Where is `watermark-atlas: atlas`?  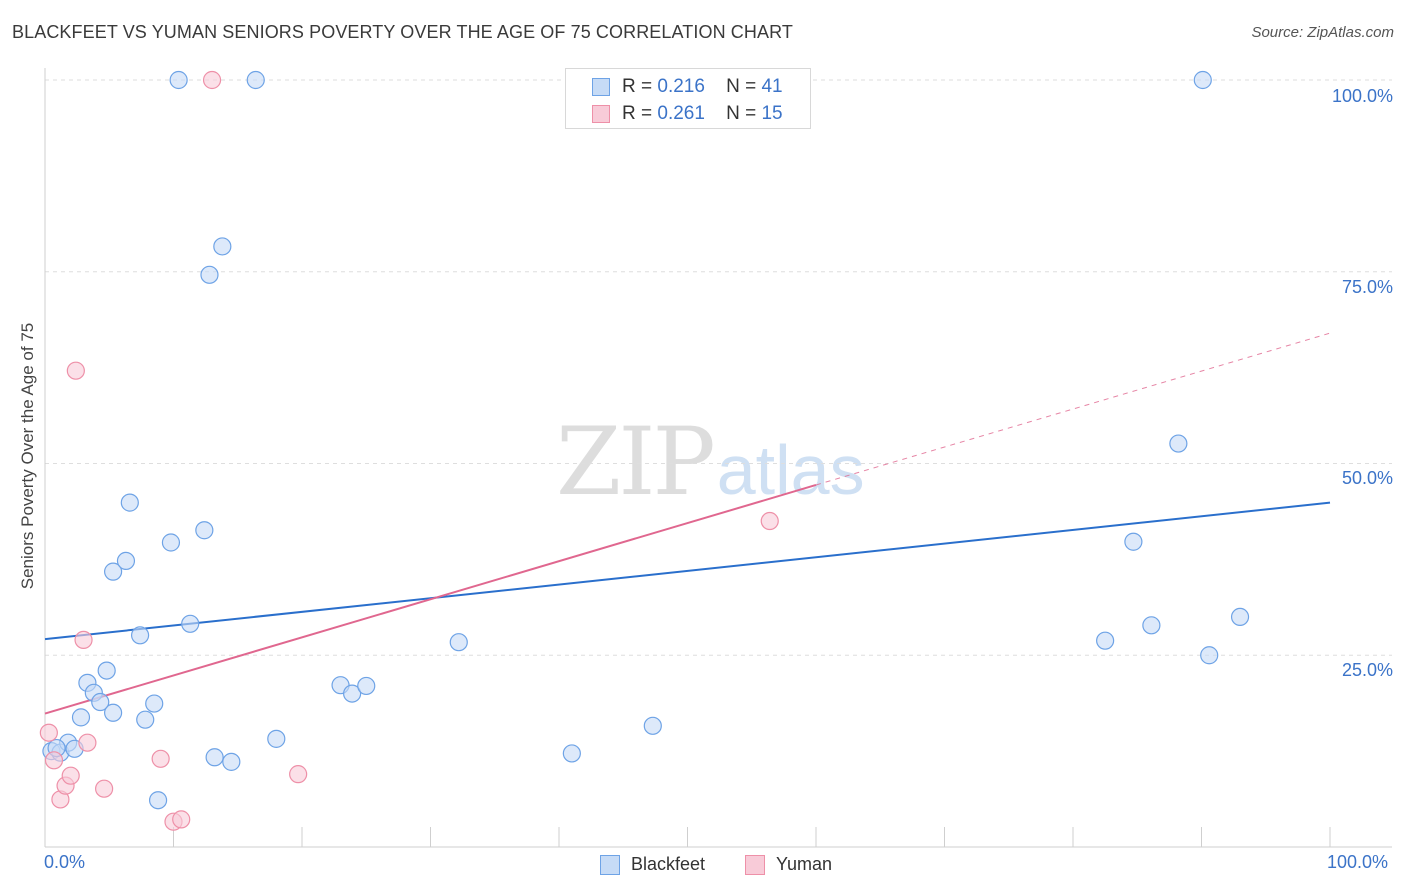 watermark-atlas: atlas is located at coordinates (790, 470).